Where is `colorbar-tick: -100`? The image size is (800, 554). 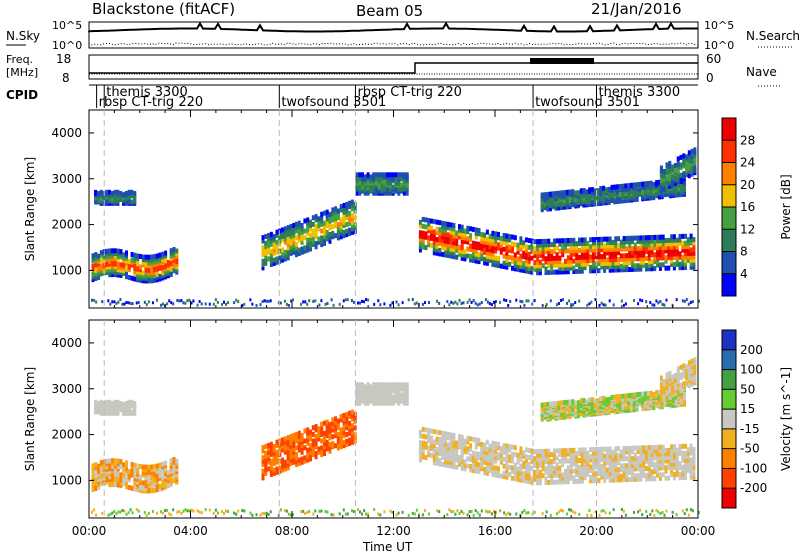
colorbar-tick: -100 is located at coordinates (753, 468).